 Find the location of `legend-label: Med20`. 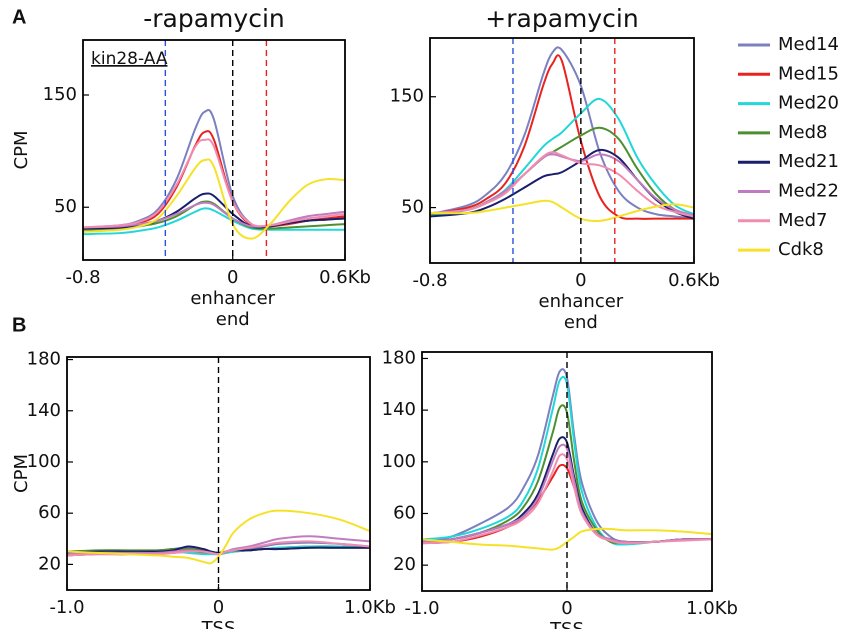

legend-label: Med20 is located at coordinates (808, 103).